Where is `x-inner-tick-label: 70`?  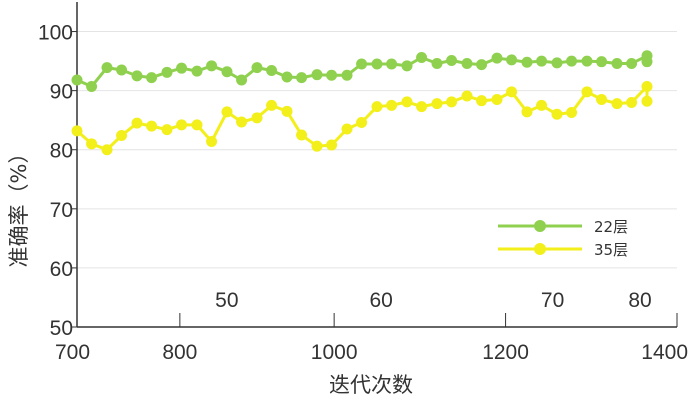
x-inner-tick-label: 70 is located at coordinates (552, 300).